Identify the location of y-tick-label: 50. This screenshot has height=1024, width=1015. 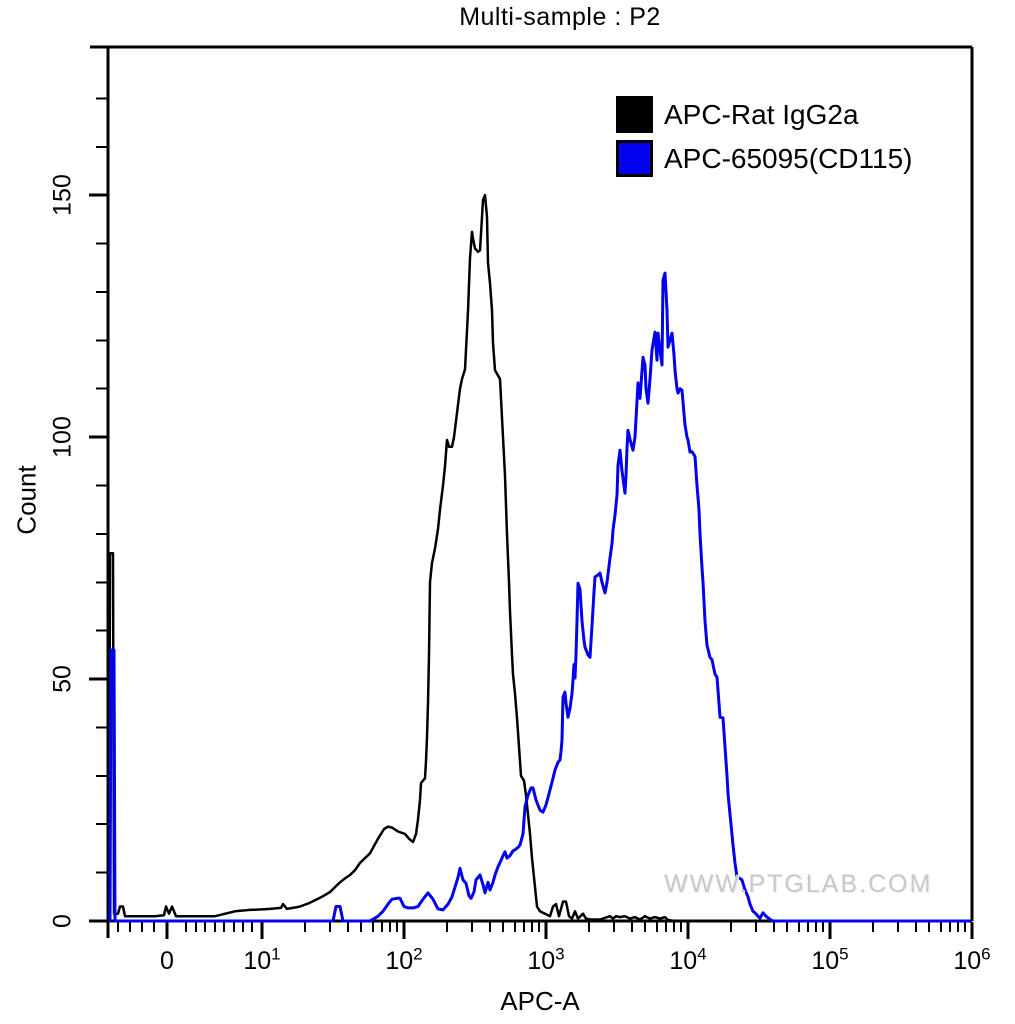
(62, 679).